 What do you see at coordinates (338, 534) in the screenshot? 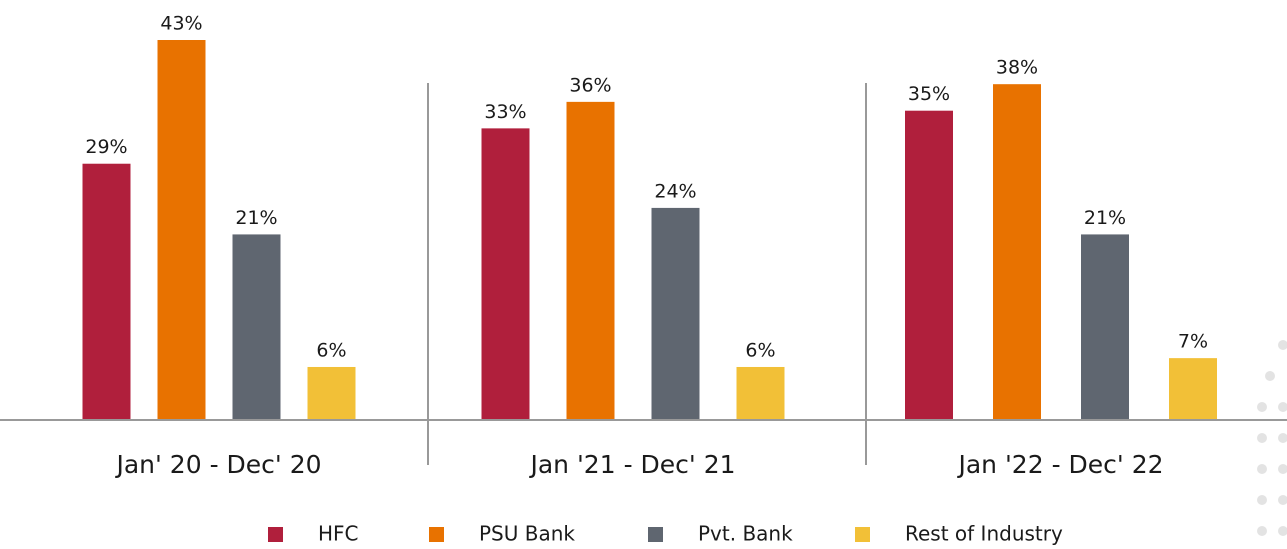
I see `legend-label: HFC` at bounding box center [338, 534].